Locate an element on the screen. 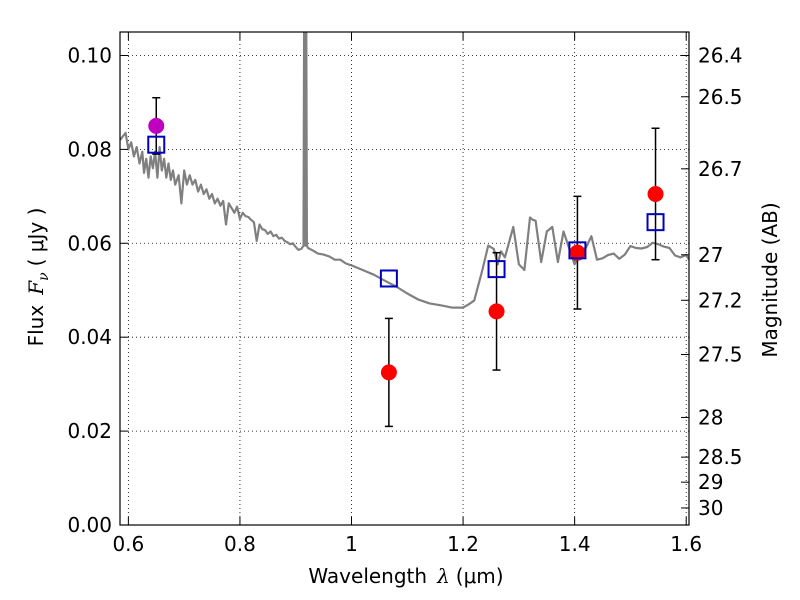  mag-tick-label: 27.2 is located at coordinates (720, 300).